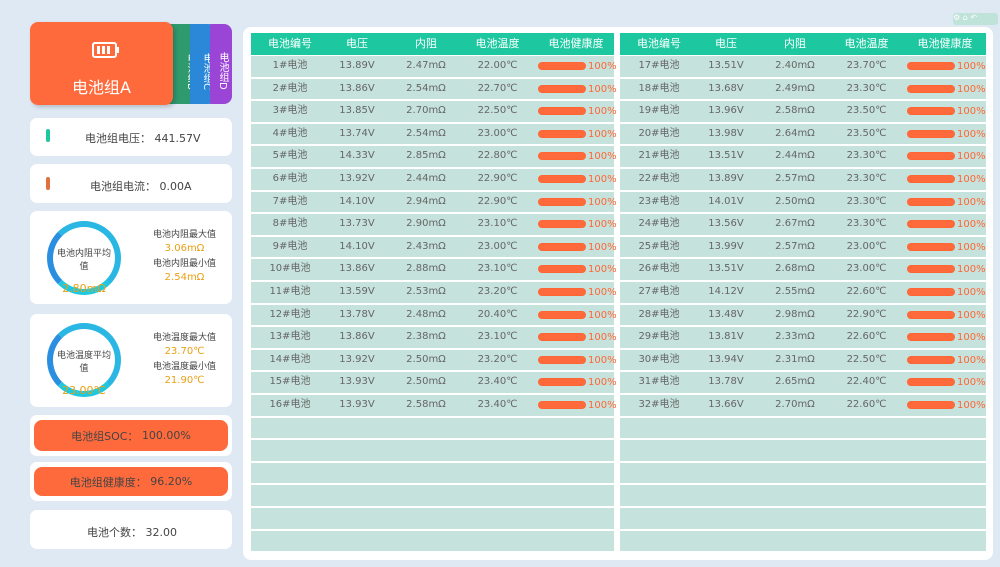 The image size is (1000, 567). What do you see at coordinates (290, 88) in the screenshot?
I see `cell: 2#电池` at bounding box center [290, 88].